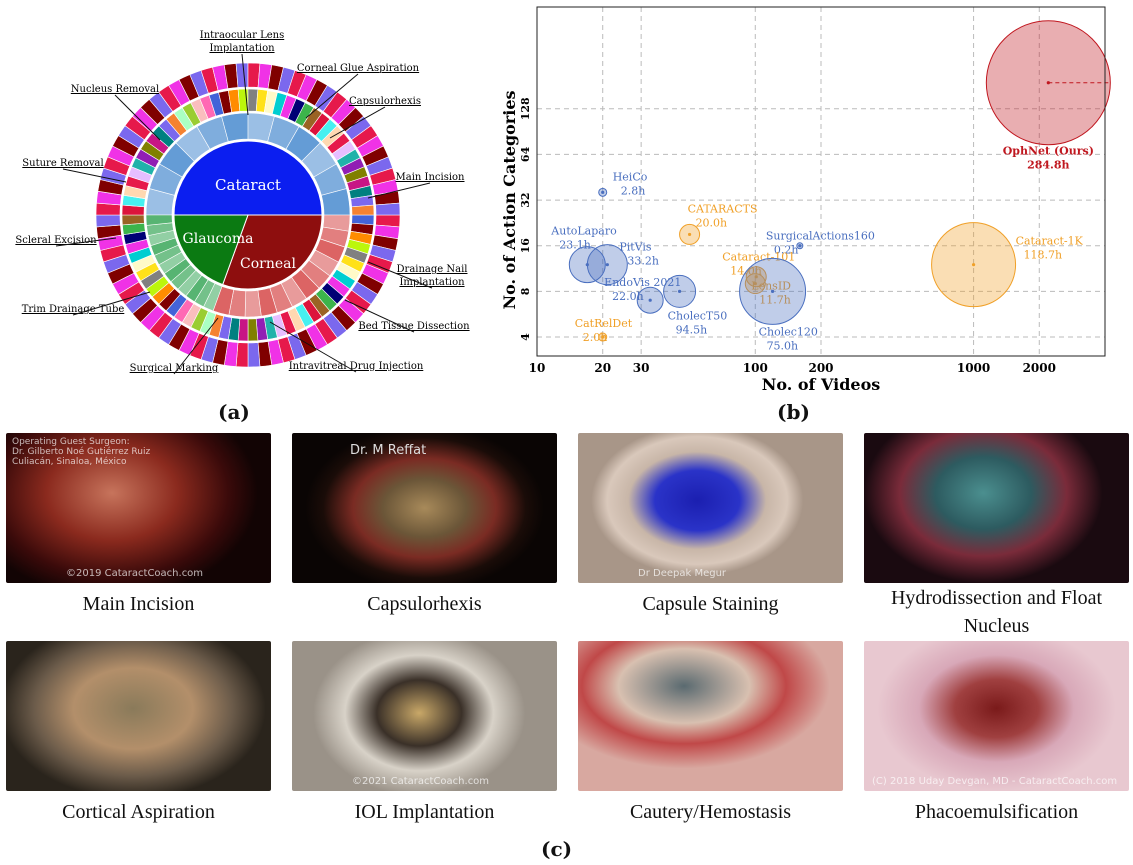 This screenshot has height=865, width=1133. What do you see at coordinates (758, 257) in the screenshot?
I see `bubble-label: Cataract-101` at bounding box center [758, 257].